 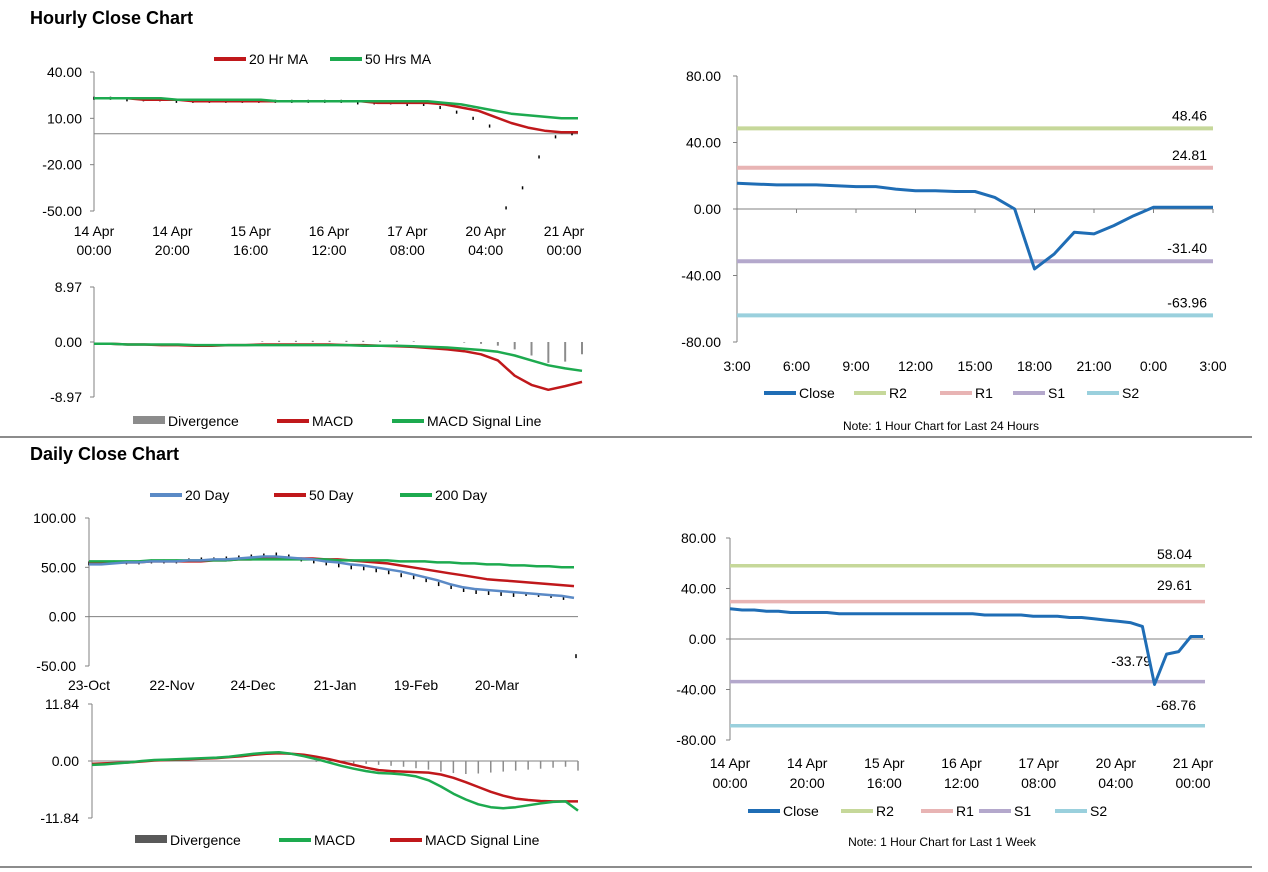 What do you see at coordinates (701, 342) in the screenshot?
I see `hourly-pivot-ytick-label: -80.00` at bounding box center [701, 342].